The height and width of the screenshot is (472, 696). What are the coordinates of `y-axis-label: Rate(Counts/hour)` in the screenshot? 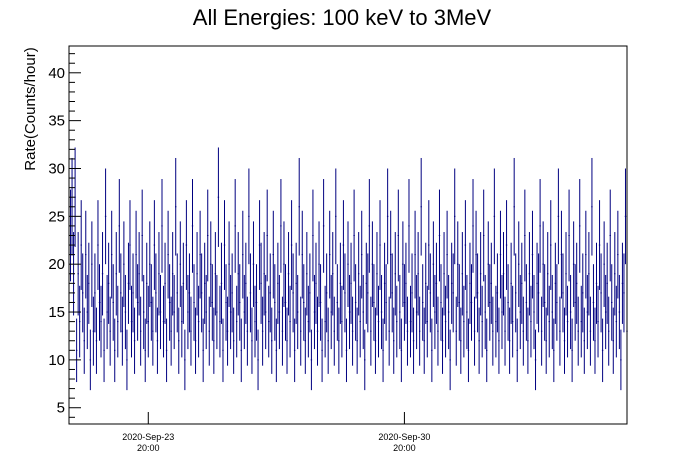 It's located at (30, 108).